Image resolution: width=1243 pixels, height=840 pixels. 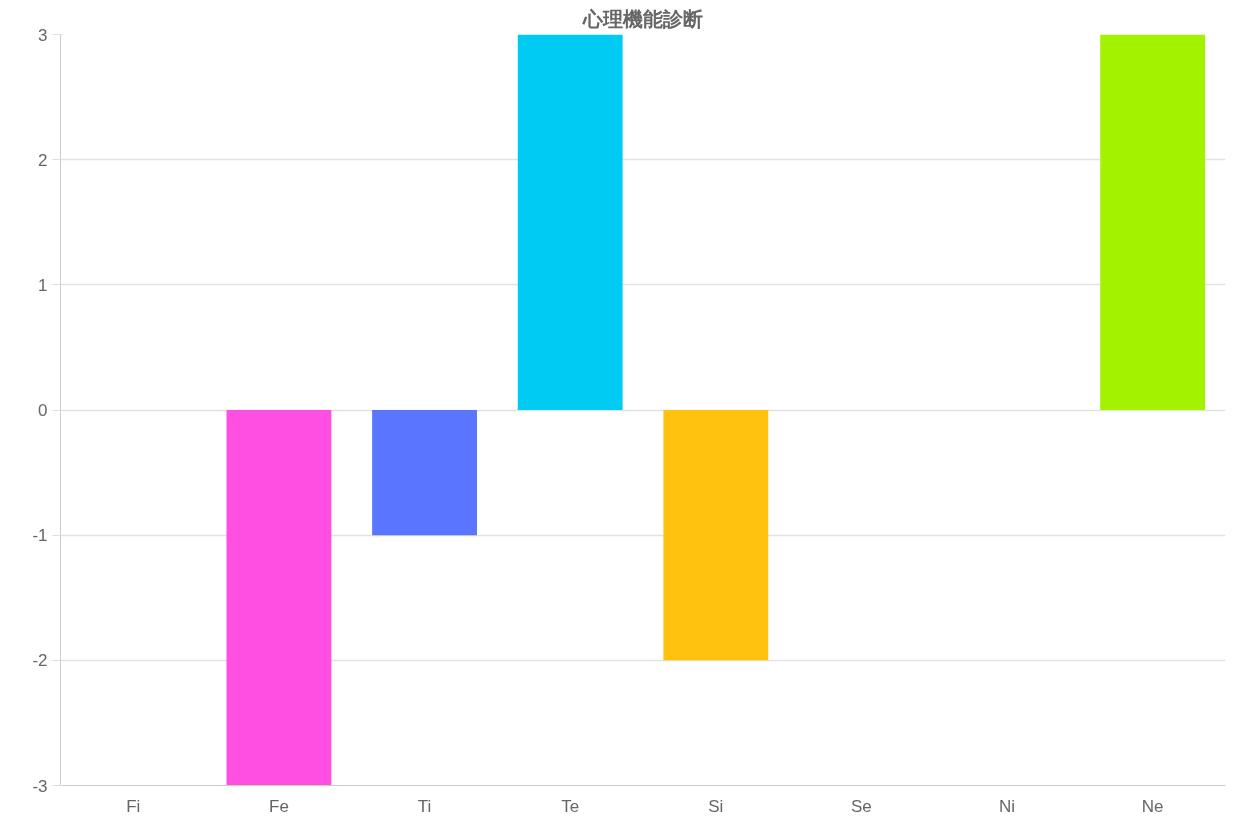 What do you see at coordinates (40, 536) in the screenshot?
I see `y-tick-label: -1` at bounding box center [40, 536].